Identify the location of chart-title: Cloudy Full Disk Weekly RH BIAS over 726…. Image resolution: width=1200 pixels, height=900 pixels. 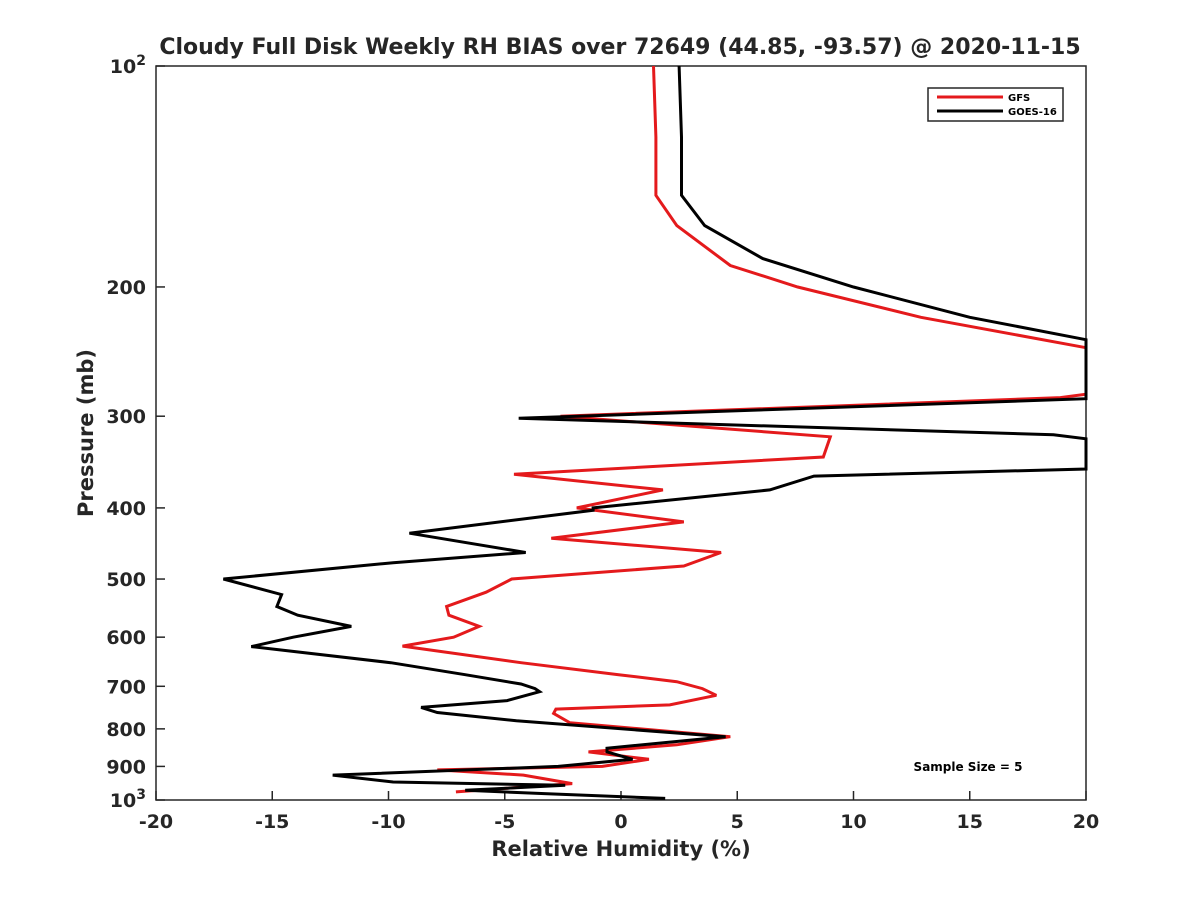
(619, 47).